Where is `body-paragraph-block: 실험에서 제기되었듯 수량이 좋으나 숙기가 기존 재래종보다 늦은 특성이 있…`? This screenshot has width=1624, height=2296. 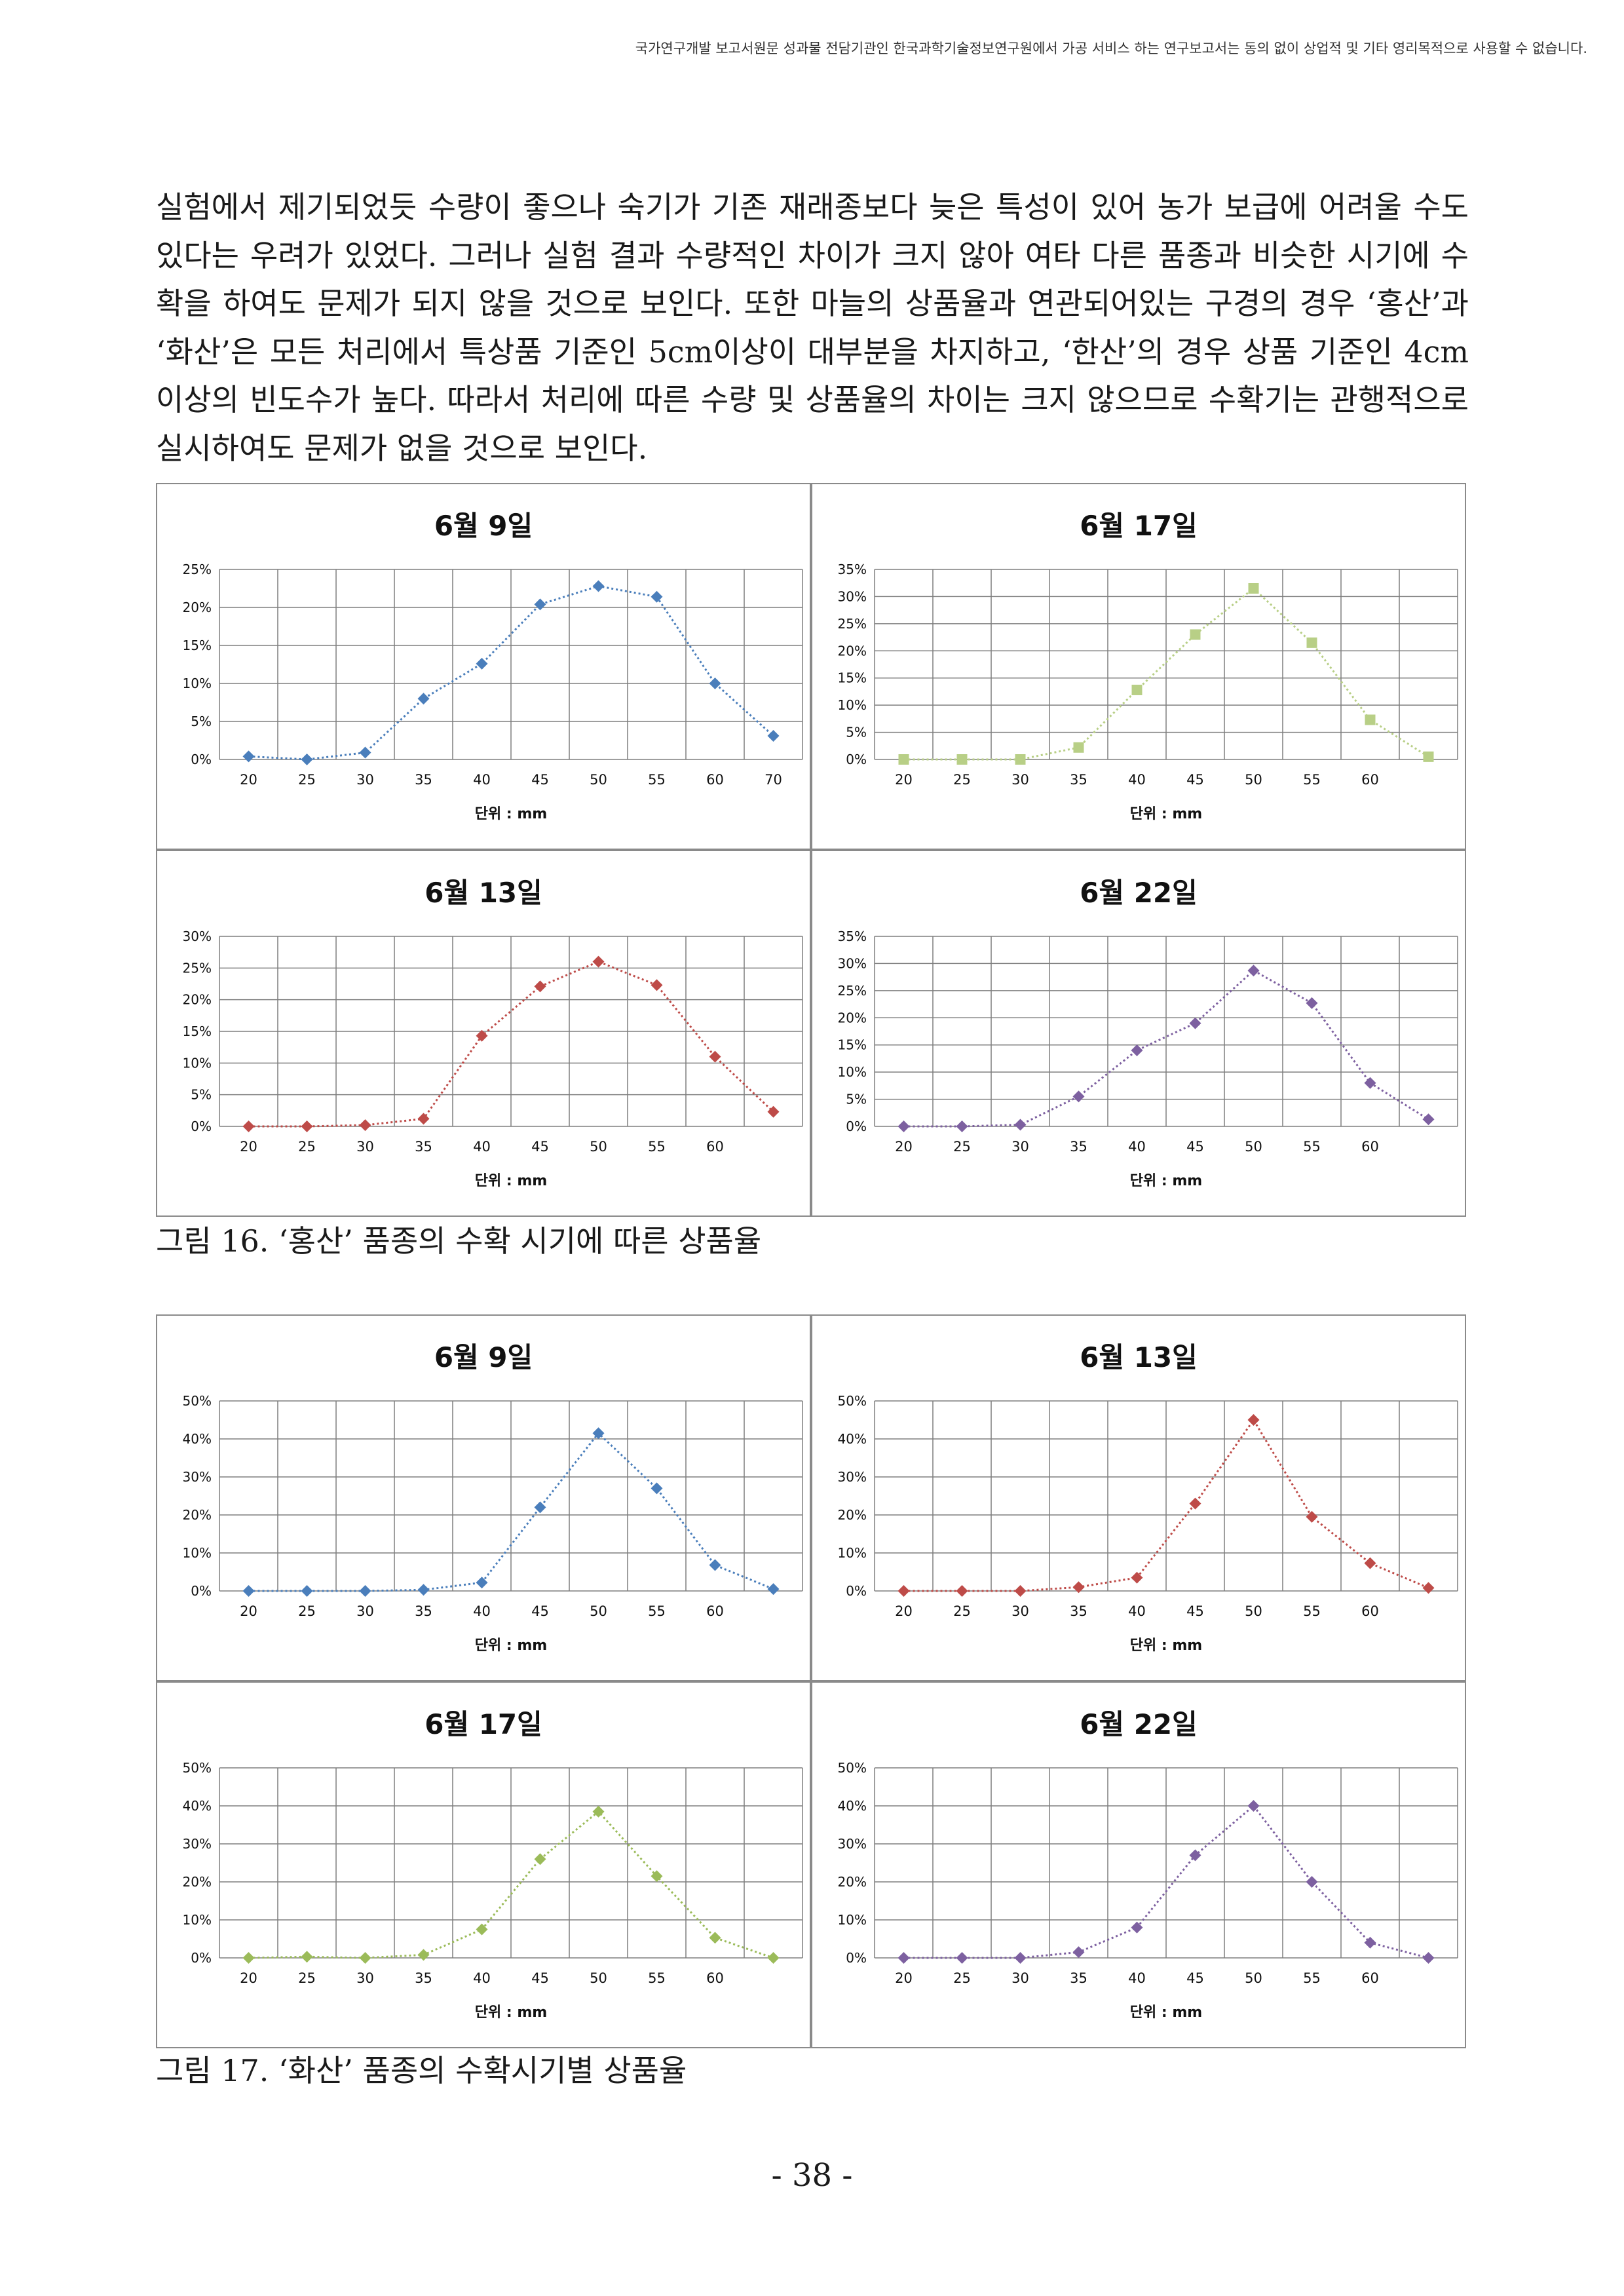 body-paragraph-block: 실험에서 제기되었듯 수량이 좋으나 숙기가 기존 재래종보다 늦은 특성이 있… is located at coordinates (812, 327).